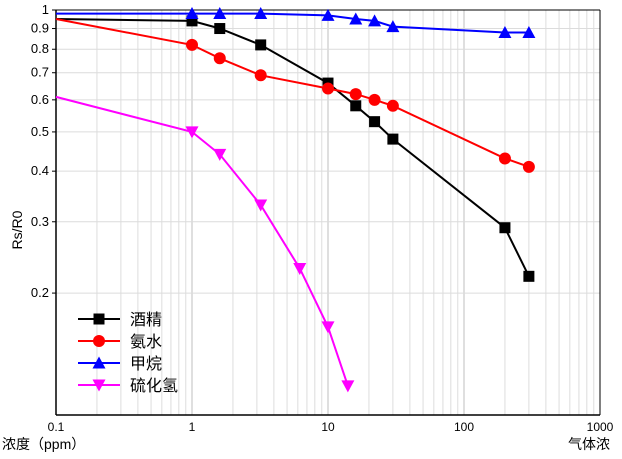 This screenshot has width=622, height=459. Describe the element at coordinates (40, 99) in the screenshot. I see `y-tick-label: 0.6` at that location.